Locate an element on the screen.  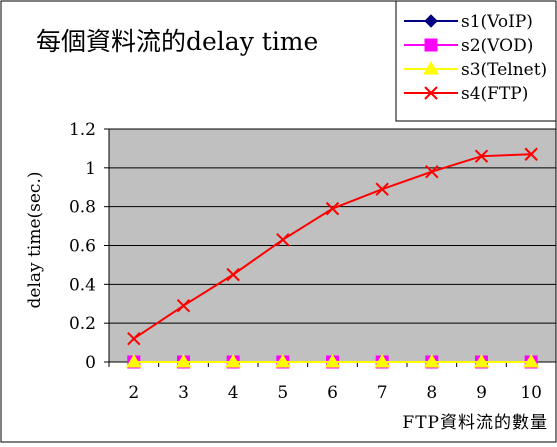
legend-label: s4(FTP) is located at coordinates (494, 94).